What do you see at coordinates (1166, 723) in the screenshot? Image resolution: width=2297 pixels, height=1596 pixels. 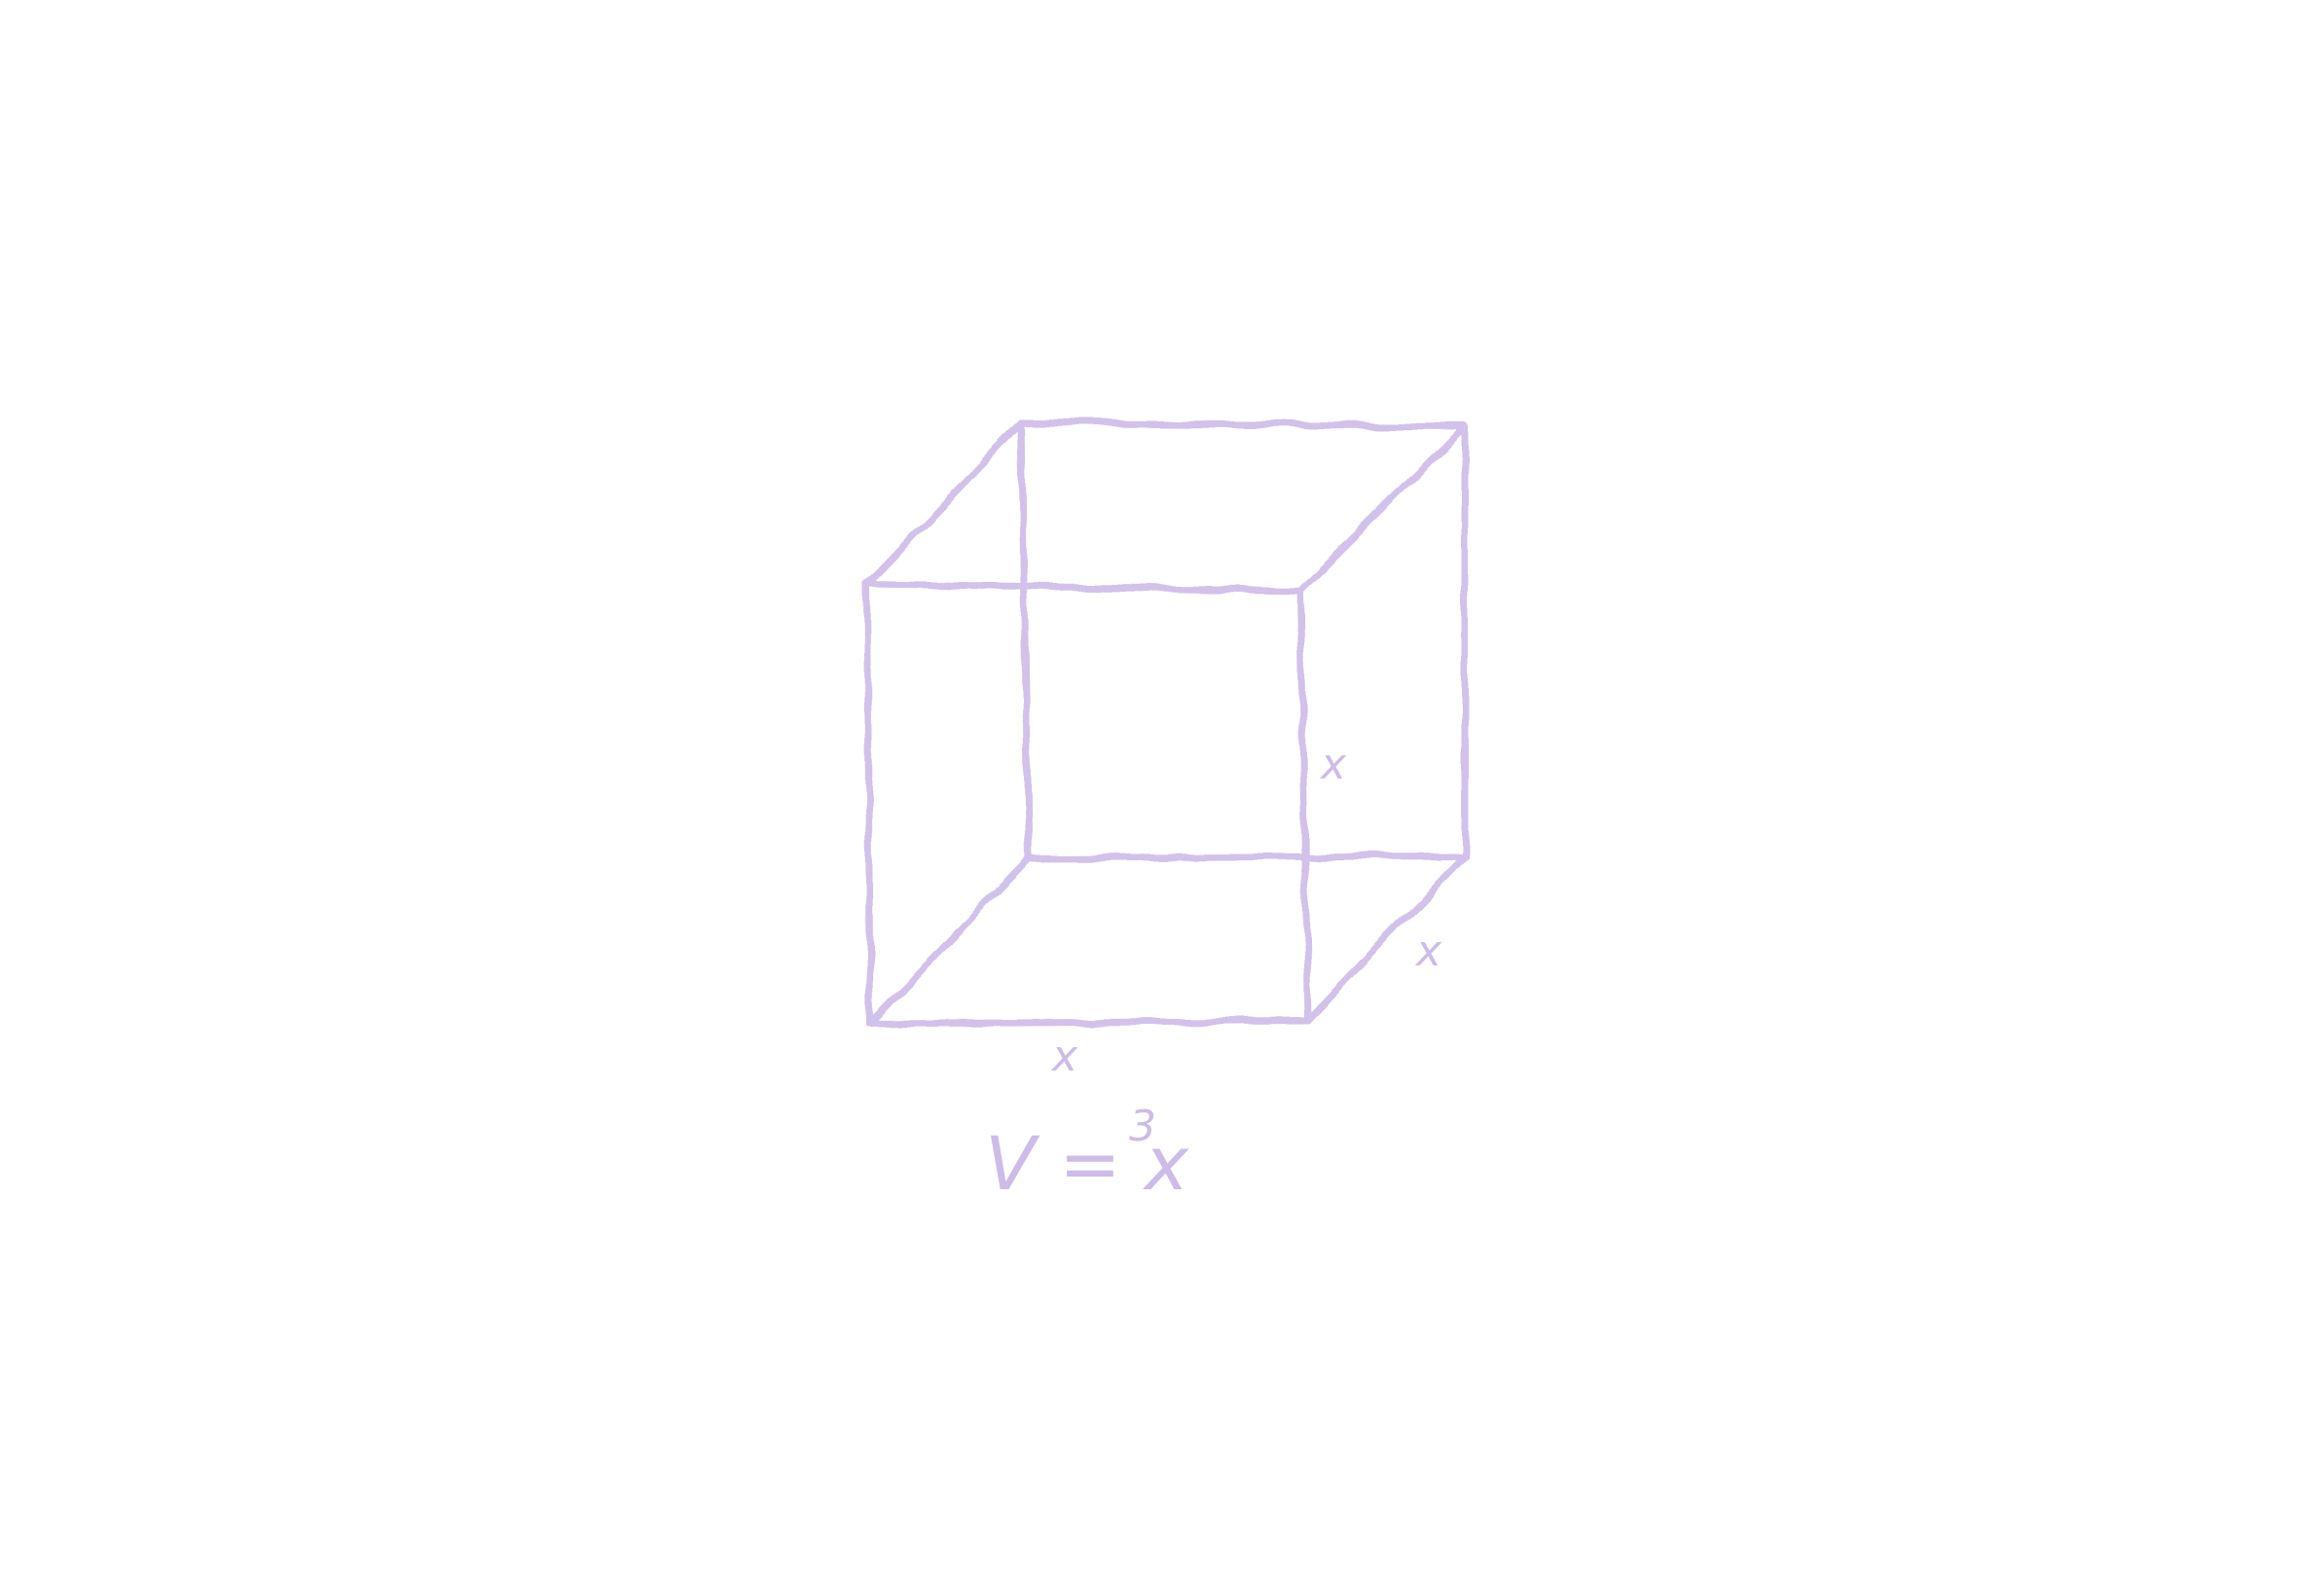 I see `cube` at bounding box center [1166, 723].